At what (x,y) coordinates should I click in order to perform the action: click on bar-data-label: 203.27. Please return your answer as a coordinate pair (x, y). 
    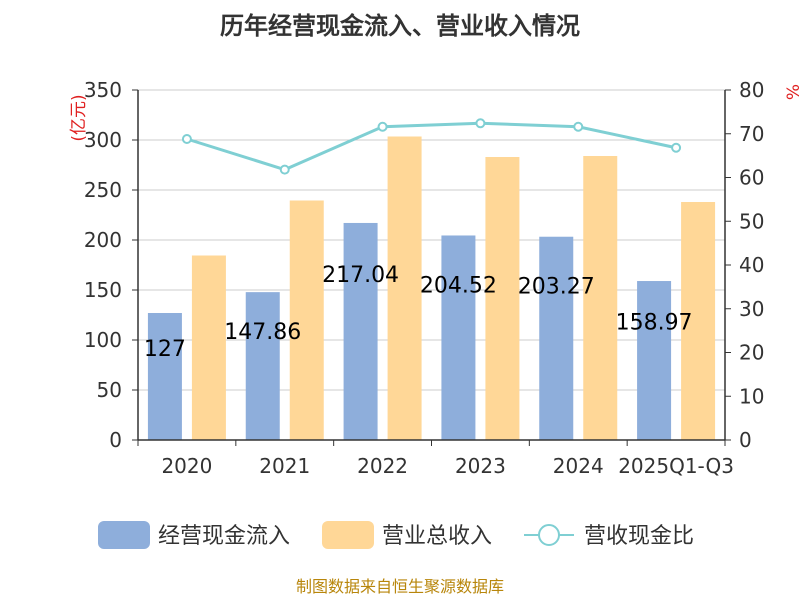
    Looking at the image, I should click on (556, 286).